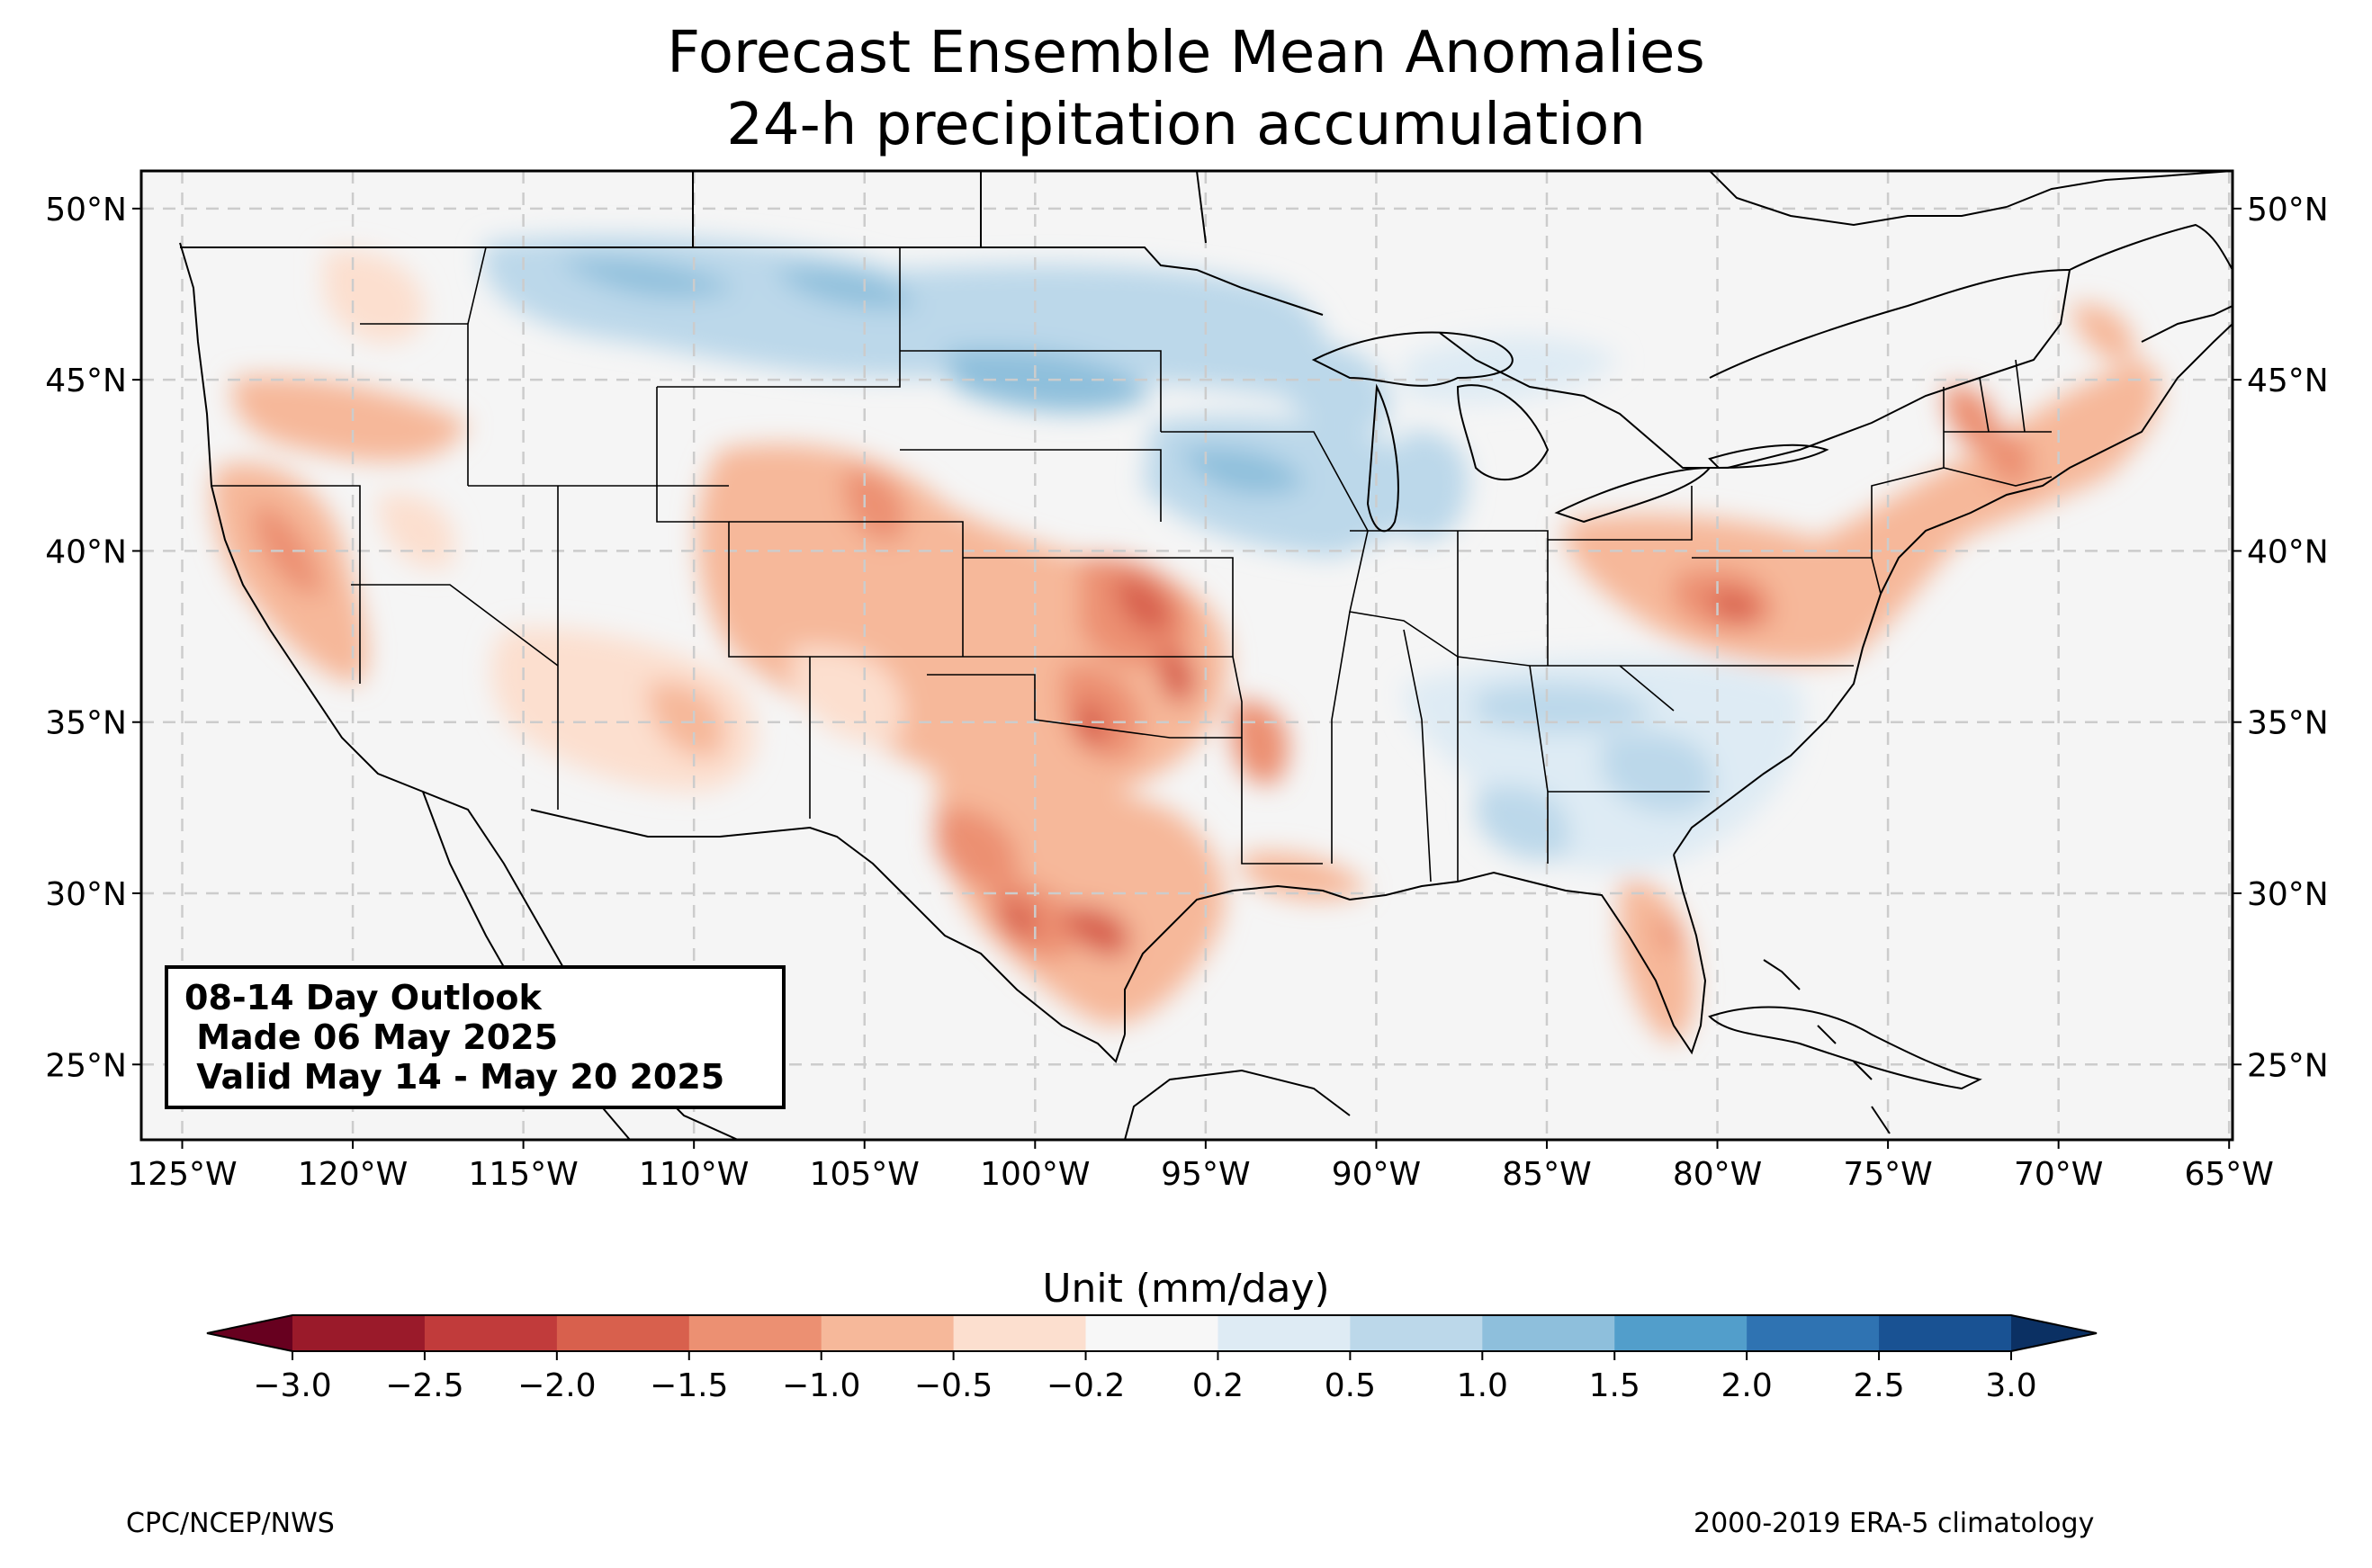 The height and width of the screenshot is (1568, 2372). What do you see at coordinates (182, 1174) in the screenshot?
I see `lon-label: 125°W` at bounding box center [182, 1174].